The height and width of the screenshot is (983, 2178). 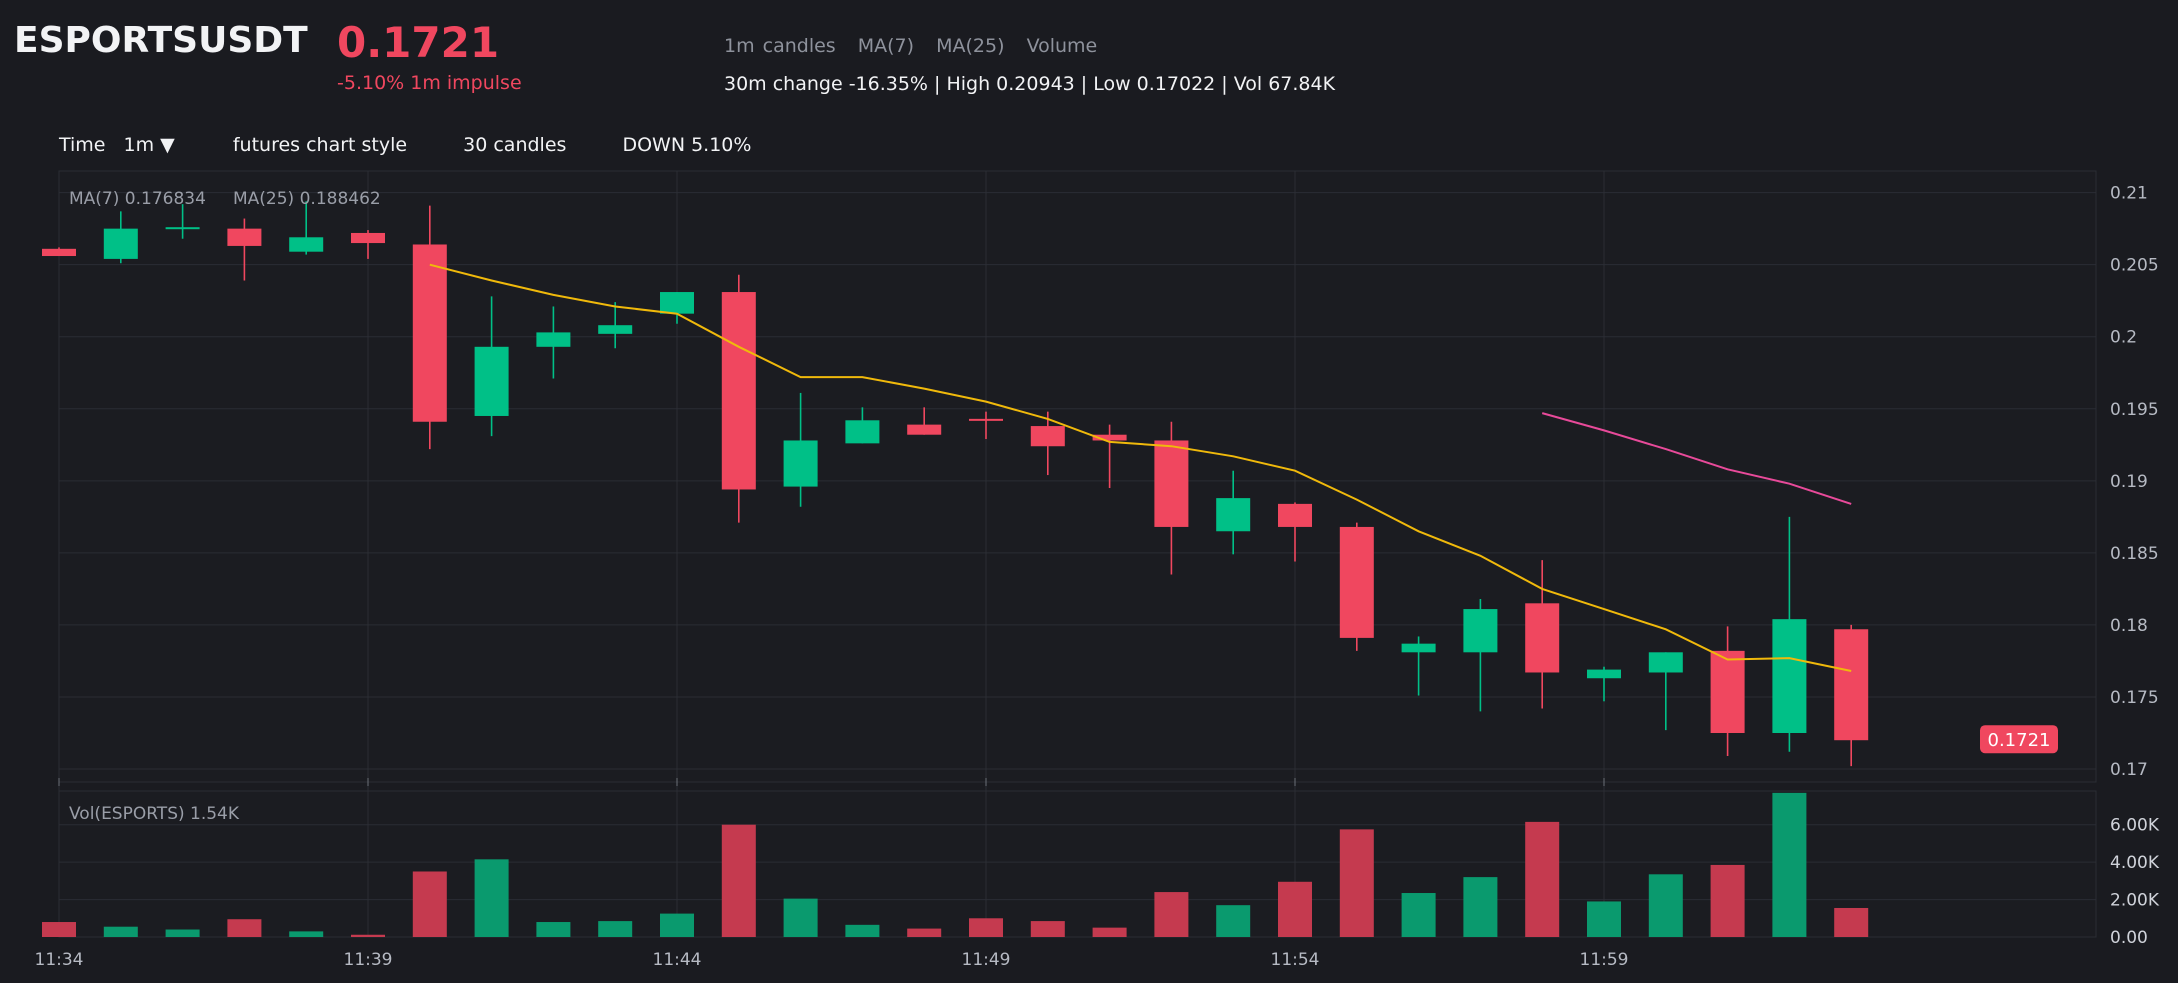 What do you see at coordinates (886, 46) in the screenshot?
I see `legend-ma7: MA(7)` at bounding box center [886, 46].